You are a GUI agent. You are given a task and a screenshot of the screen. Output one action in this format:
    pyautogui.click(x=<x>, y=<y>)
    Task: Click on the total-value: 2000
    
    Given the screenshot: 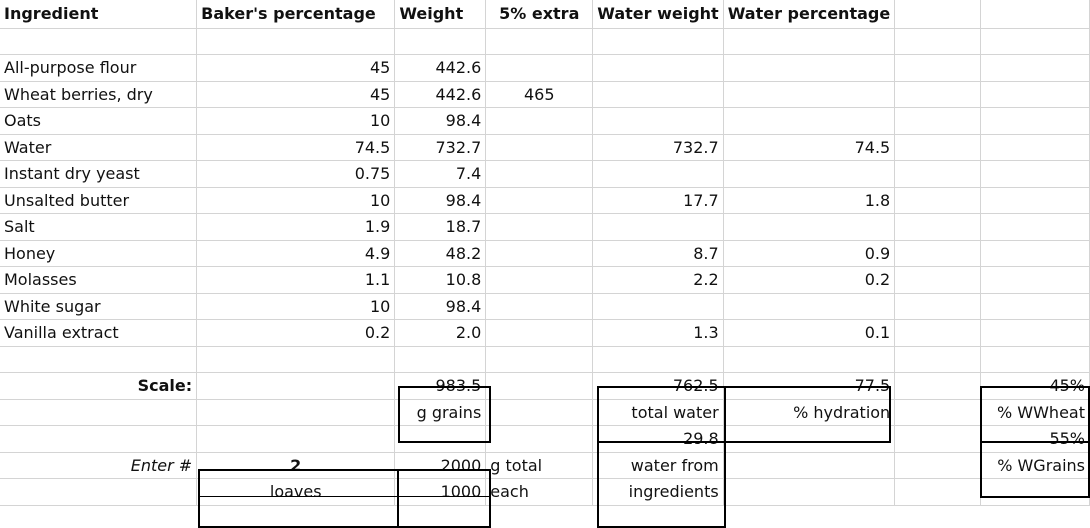 What is the action you would take?
    pyautogui.click(x=440, y=465)
    